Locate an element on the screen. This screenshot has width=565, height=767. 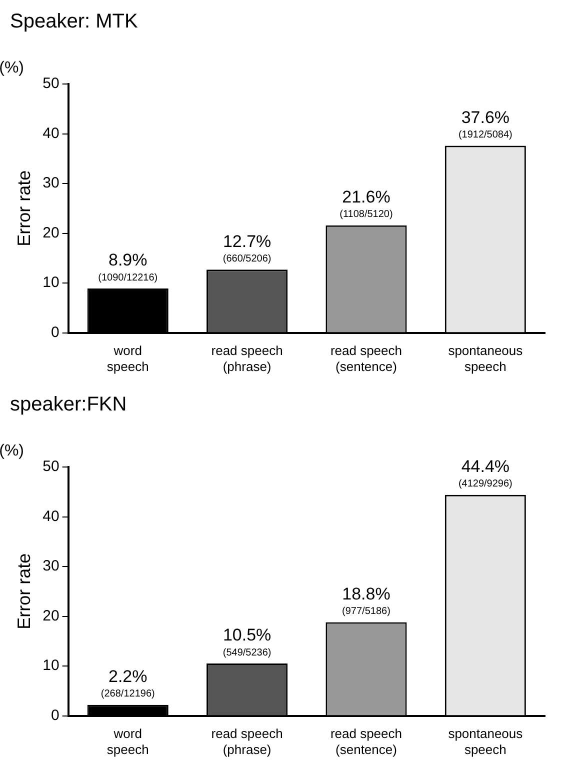
data-label: 21.6% (1108/5120) is located at coordinates (366, 204).